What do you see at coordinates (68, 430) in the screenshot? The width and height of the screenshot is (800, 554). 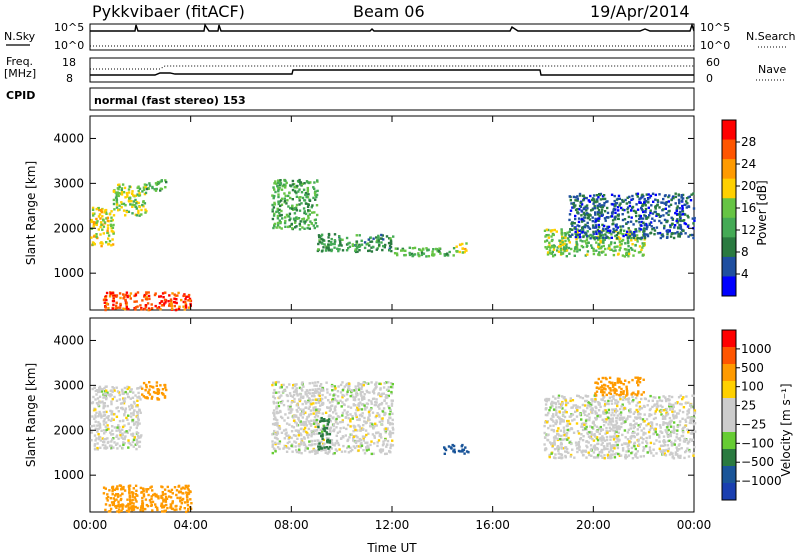 I see `y-tick-label: 2000` at bounding box center [68, 430].